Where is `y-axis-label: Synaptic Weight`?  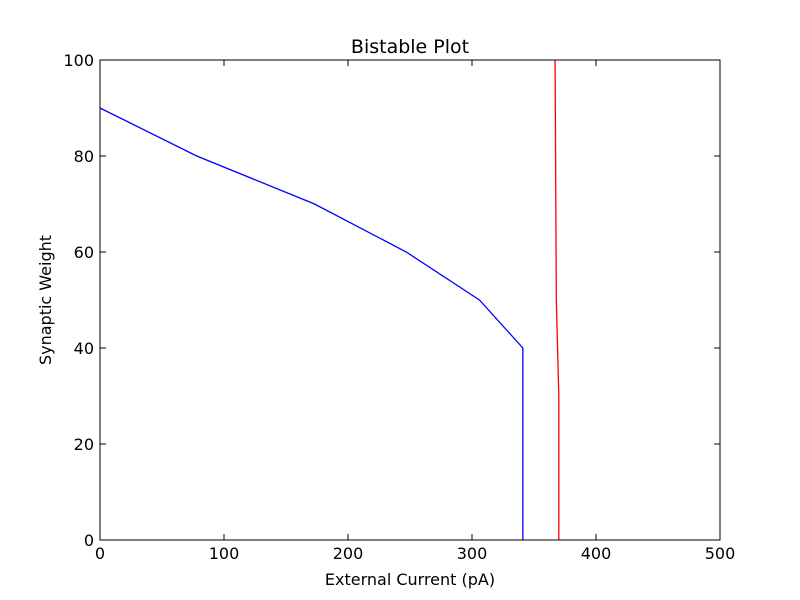 y-axis-label: Synaptic Weight is located at coordinates (45, 300).